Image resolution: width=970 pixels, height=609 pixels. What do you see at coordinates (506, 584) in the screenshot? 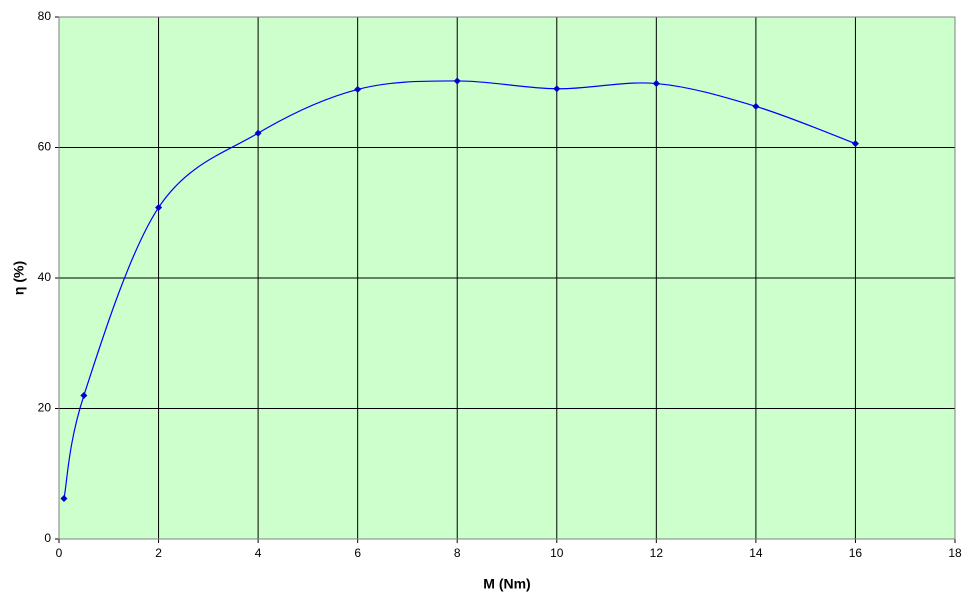
I see `x-axis-title: M (Nm)` at bounding box center [506, 584].